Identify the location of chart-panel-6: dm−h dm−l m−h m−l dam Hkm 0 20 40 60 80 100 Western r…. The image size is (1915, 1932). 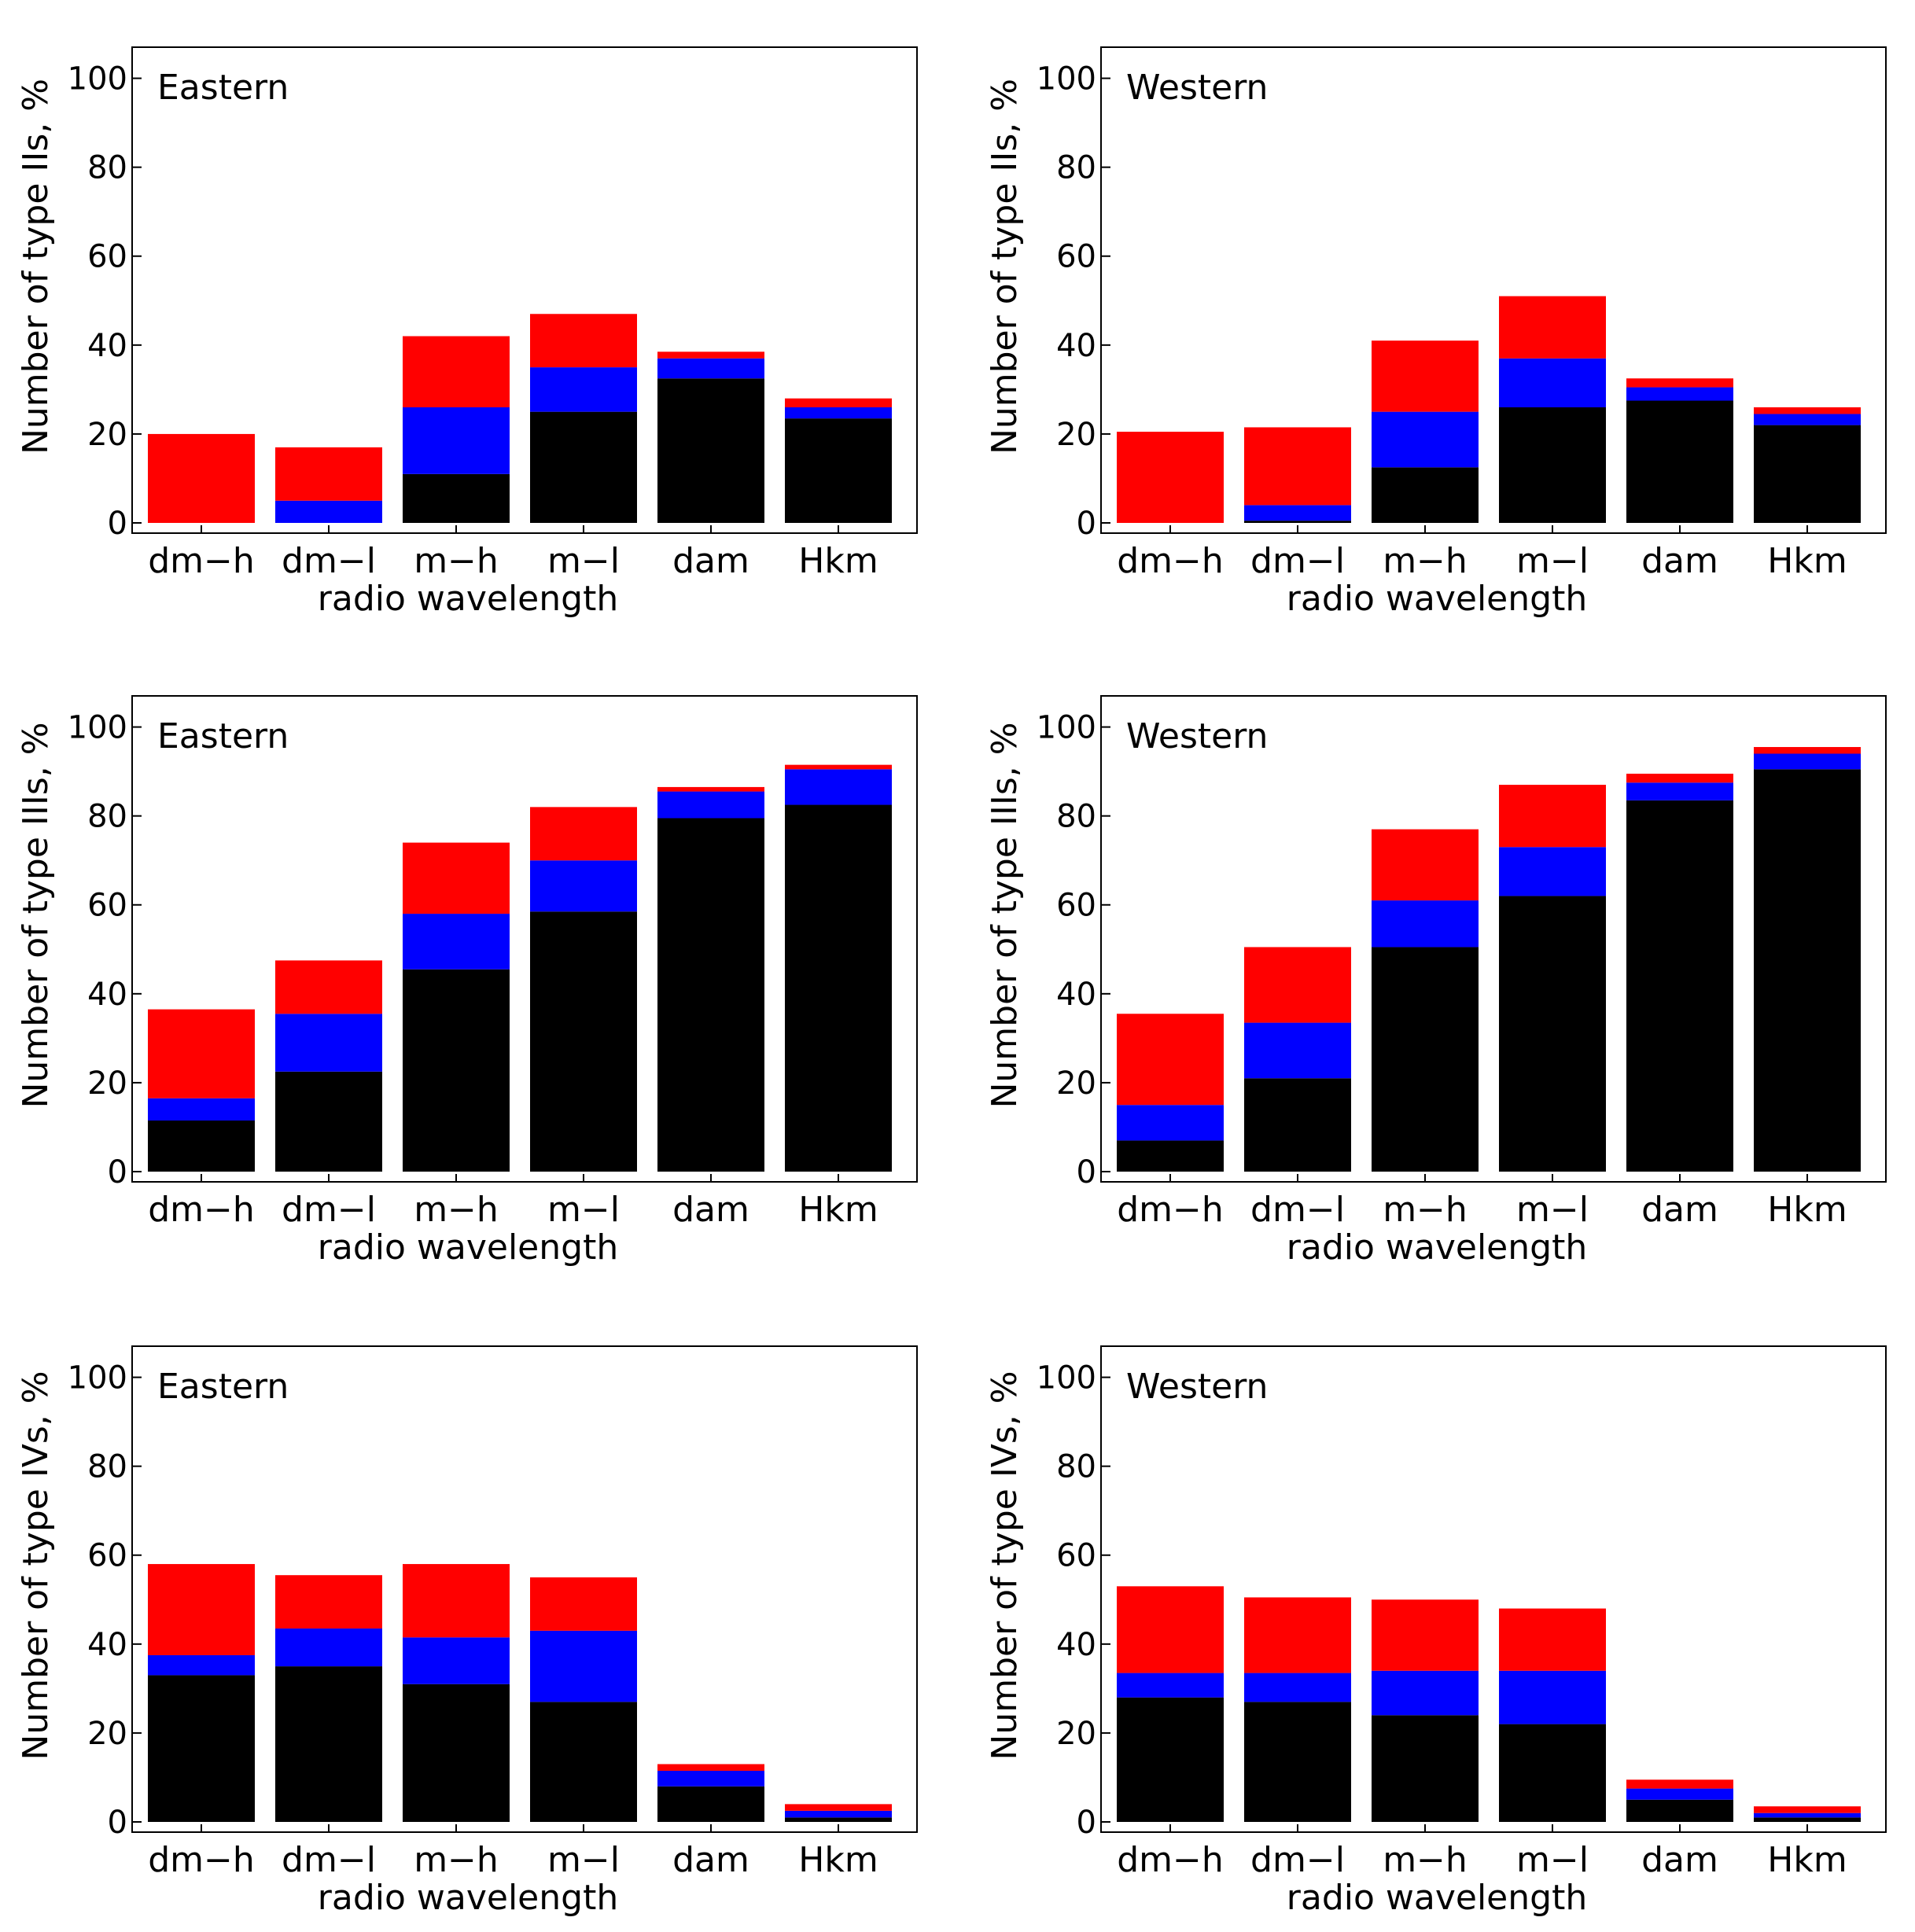
(1436, 1631).